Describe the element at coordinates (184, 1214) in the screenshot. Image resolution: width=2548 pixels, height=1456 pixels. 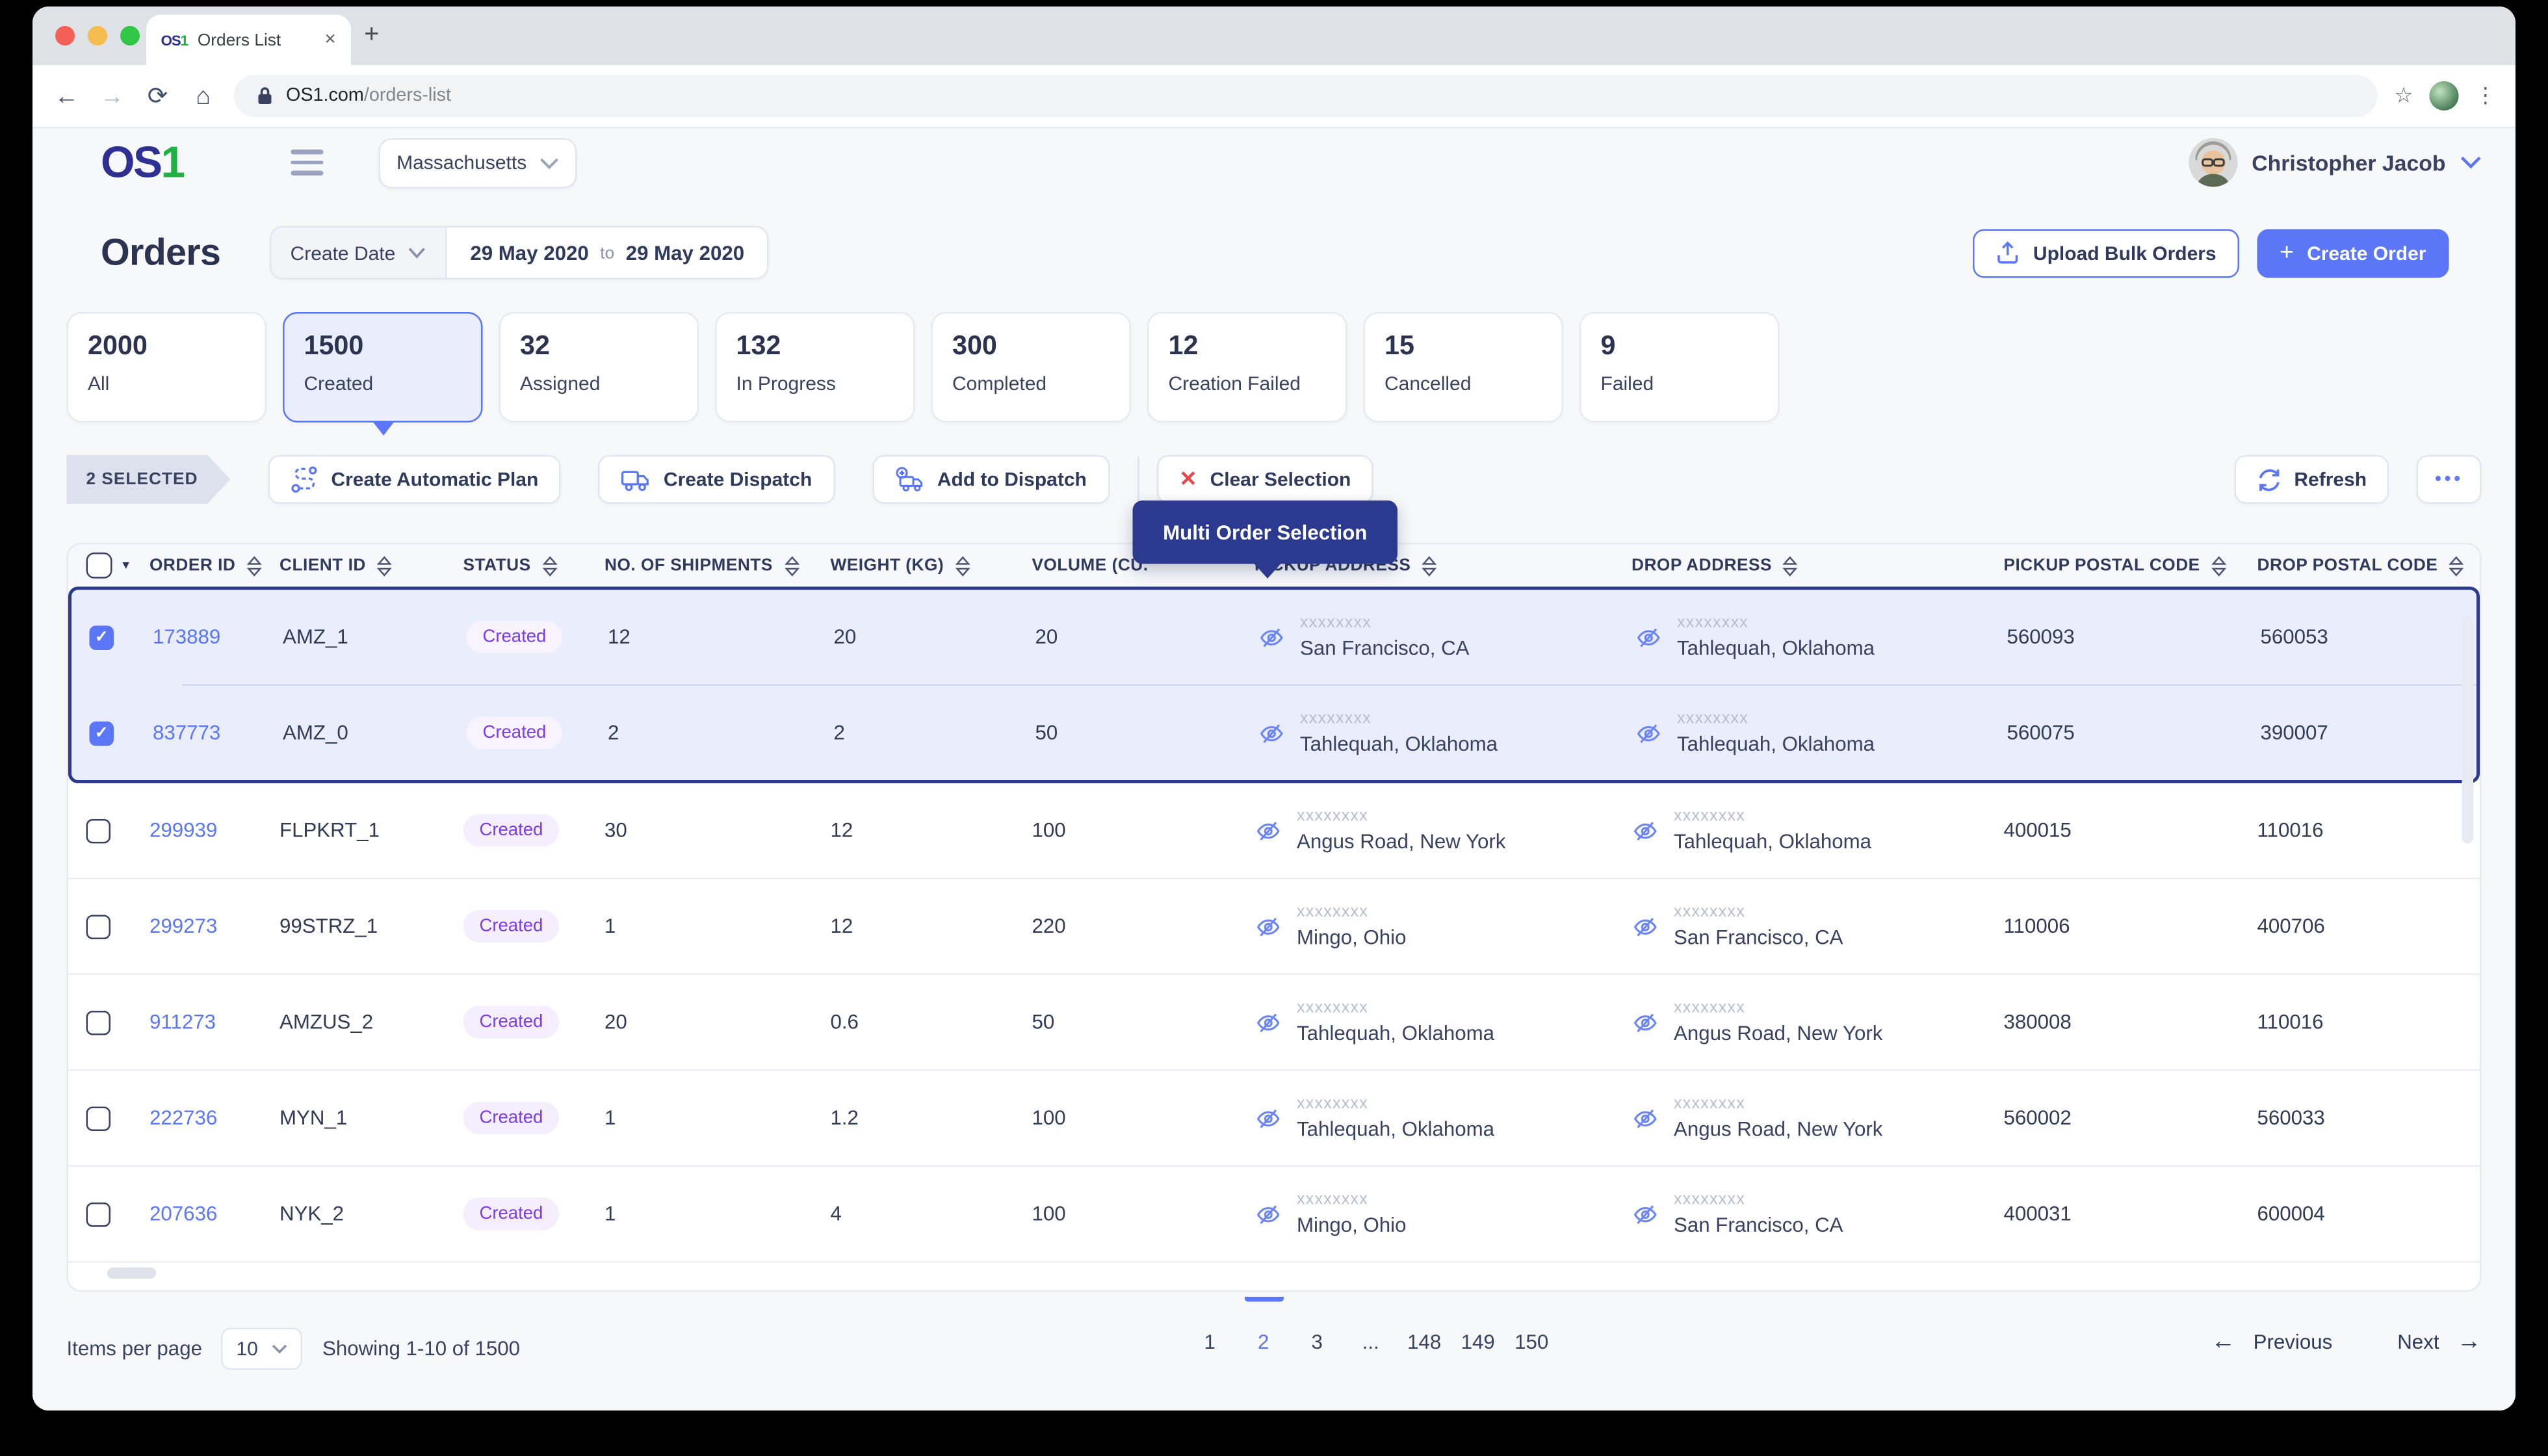
I see `order-id-link: 207636` at that location.